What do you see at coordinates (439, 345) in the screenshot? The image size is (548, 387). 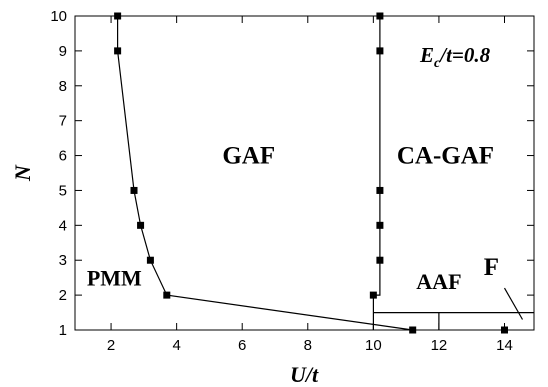 I see `x-tick-label: 12` at bounding box center [439, 345].